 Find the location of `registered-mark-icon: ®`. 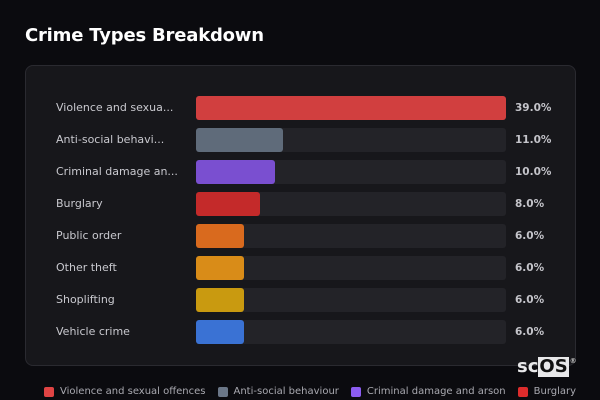

registered-mark-icon: ® is located at coordinates (573, 361).